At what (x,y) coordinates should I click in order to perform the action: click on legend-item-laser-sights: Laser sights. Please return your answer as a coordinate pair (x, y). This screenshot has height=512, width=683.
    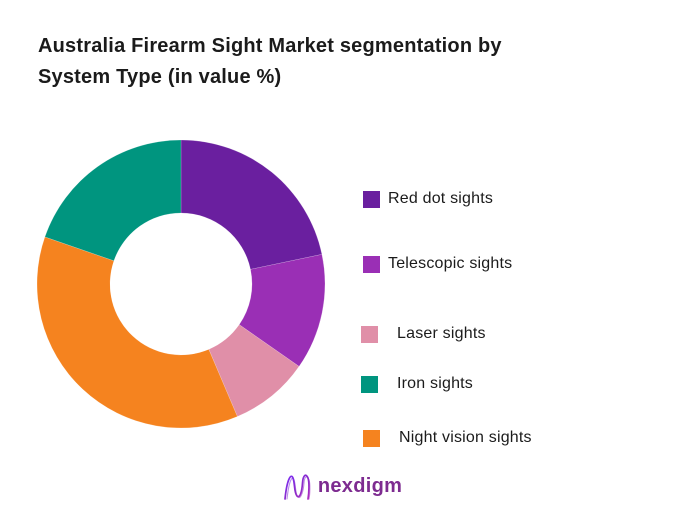
    Looking at the image, I should click on (423, 334).